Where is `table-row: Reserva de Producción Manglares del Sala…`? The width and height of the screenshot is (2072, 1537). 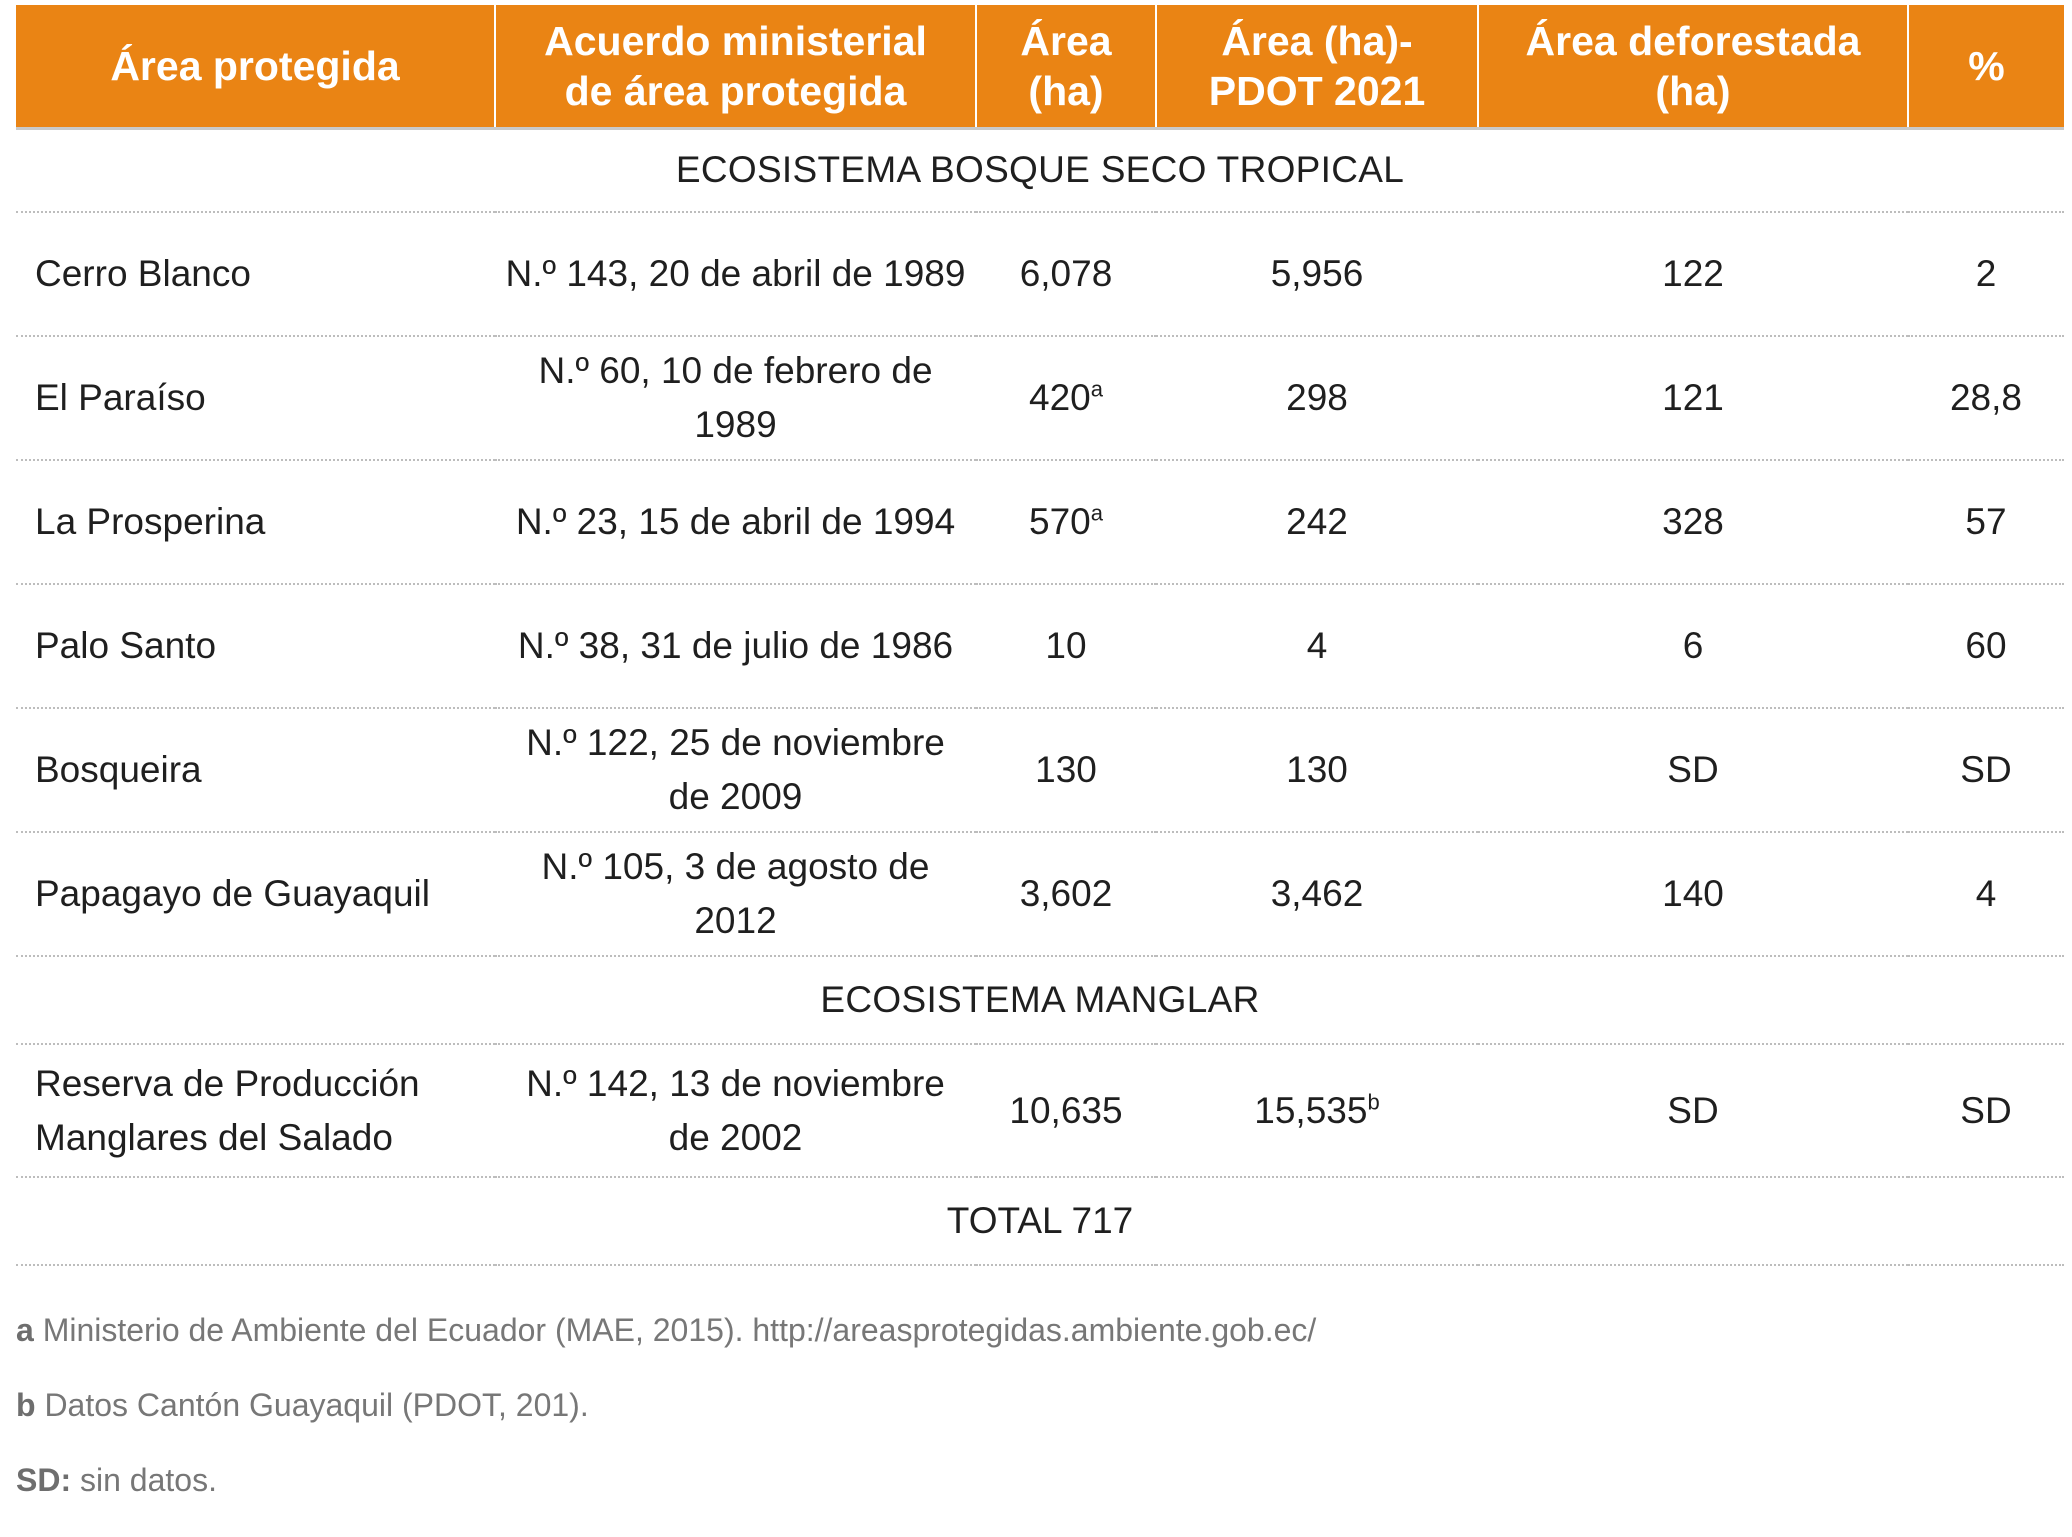
table-row: Reserva de Producción Manglares del Sala… is located at coordinates (1040, 1111).